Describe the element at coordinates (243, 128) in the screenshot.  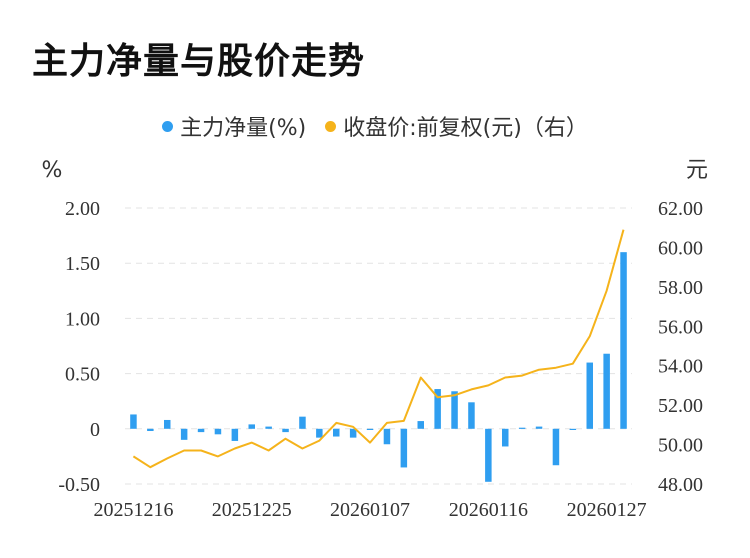
I see `legend-label: 主力净量(%)` at that location.